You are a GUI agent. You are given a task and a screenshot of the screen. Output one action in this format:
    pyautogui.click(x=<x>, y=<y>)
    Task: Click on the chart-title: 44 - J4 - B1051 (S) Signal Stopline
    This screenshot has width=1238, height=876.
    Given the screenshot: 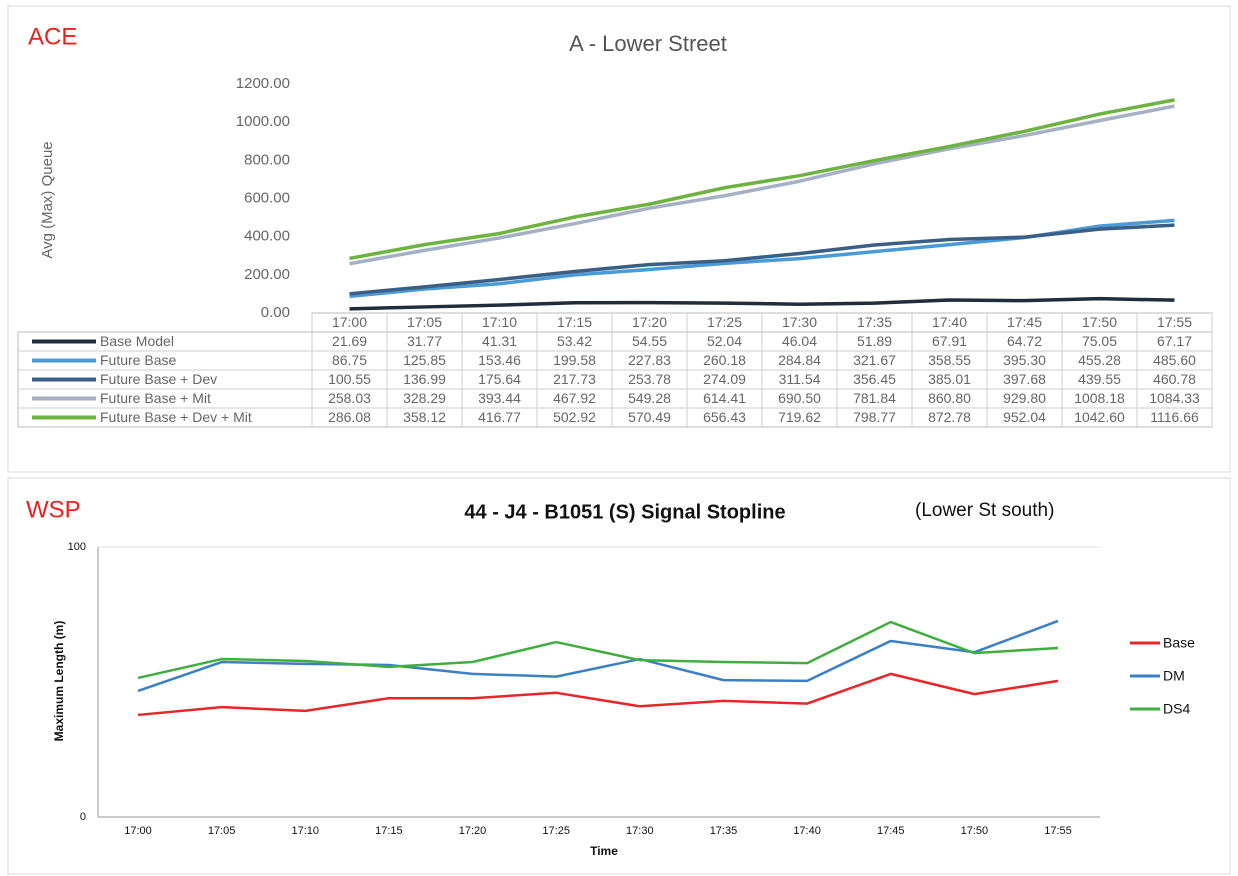 What is the action you would take?
    pyautogui.click(x=624, y=512)
    